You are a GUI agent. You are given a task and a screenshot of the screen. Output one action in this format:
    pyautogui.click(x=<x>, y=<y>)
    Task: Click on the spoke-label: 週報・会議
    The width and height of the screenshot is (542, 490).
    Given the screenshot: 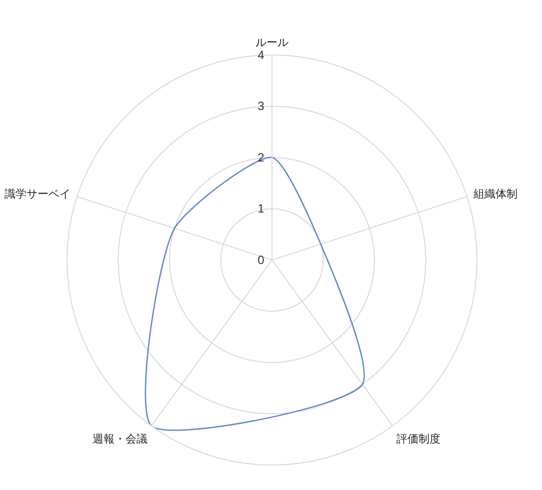 What is the action you would take?
    pyautogui.click(x=120, y=439)
    